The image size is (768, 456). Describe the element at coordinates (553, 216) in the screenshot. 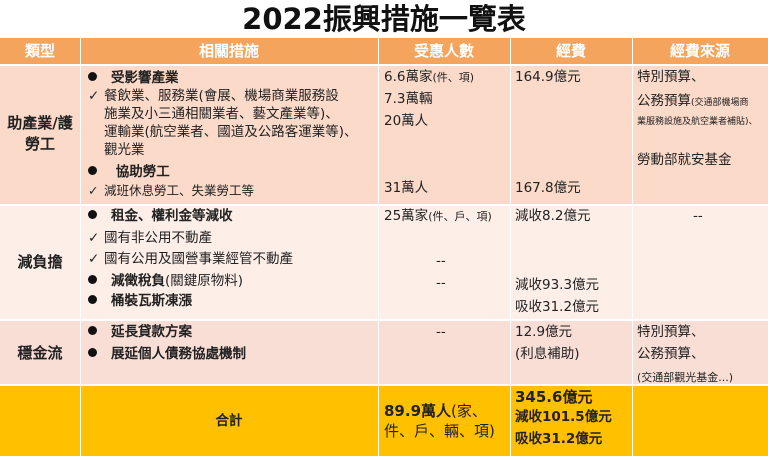

I see `funding: 減收8.2億元` at that location.